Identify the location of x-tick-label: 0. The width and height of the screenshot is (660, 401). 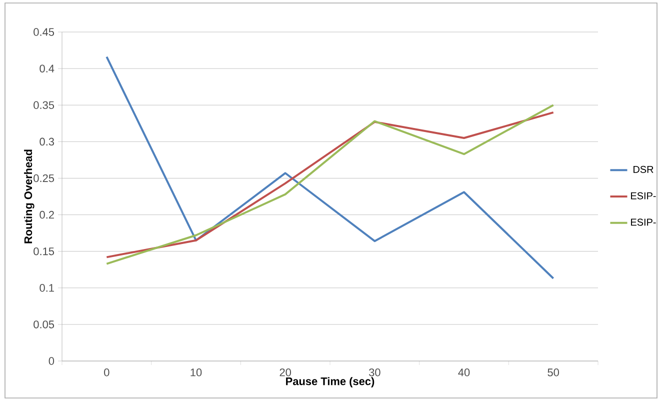
(107, 372).